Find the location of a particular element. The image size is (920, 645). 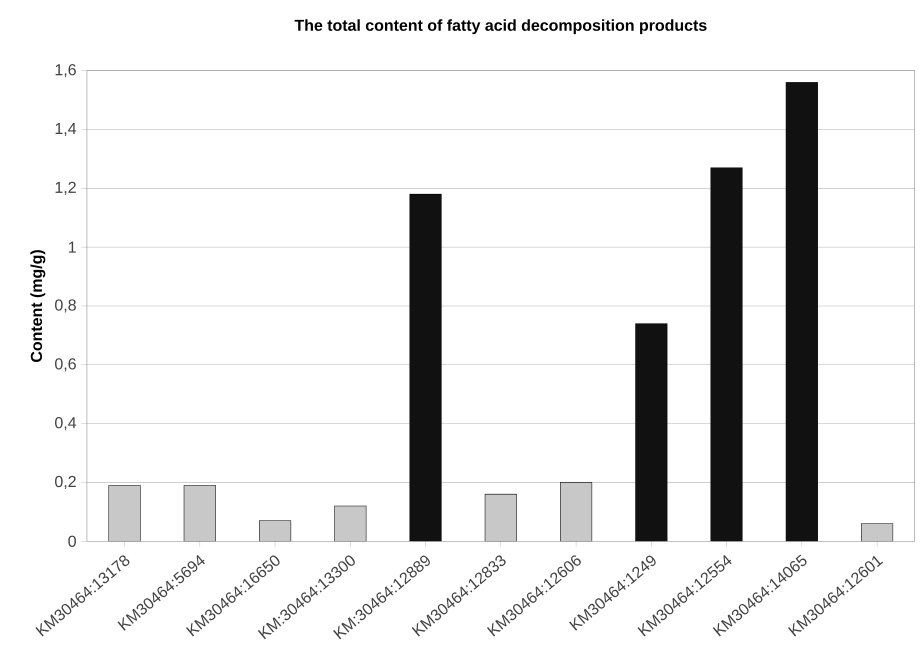

y-tick-label: 0,4 is located at coordinates (65, 423).